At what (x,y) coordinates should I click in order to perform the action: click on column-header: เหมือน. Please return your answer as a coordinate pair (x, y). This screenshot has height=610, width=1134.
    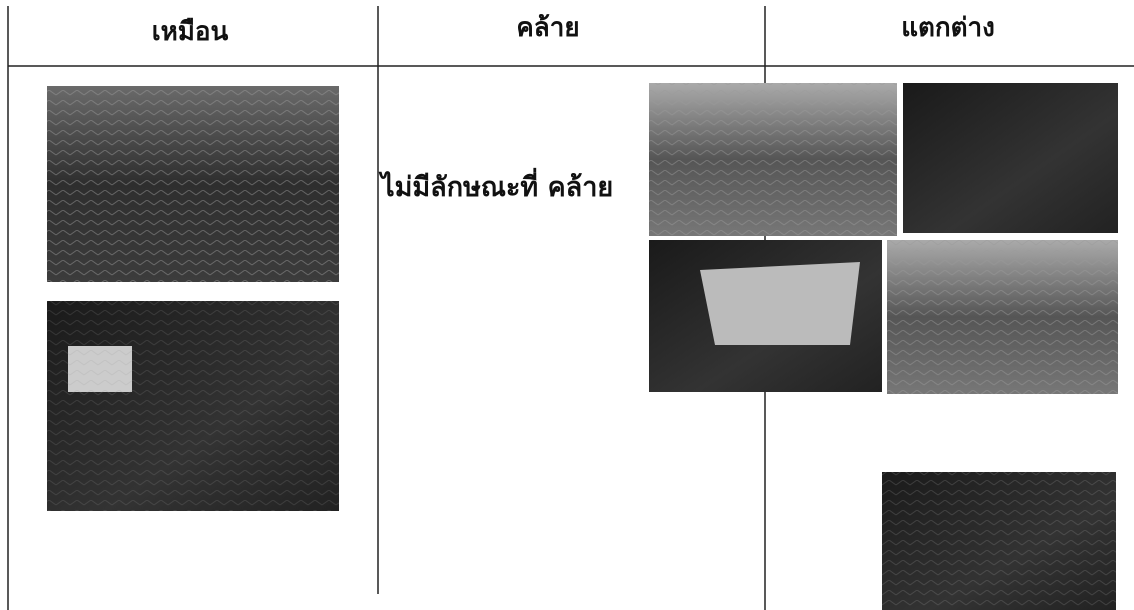
    Looking at the image, I should click on (190, 32).